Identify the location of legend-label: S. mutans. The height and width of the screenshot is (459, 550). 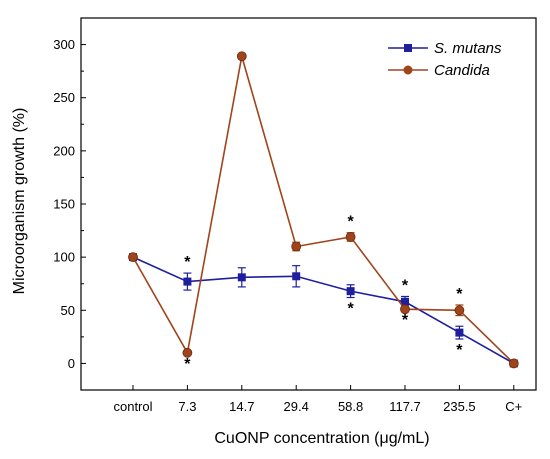
(468, 48).